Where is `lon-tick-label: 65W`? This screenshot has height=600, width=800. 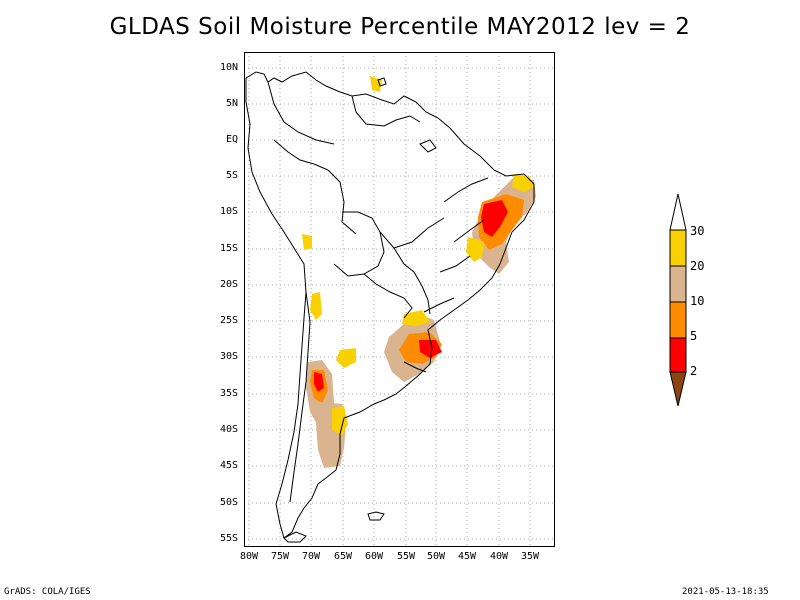 lon-tick-label: 65W is located at coordinates (343, 556).